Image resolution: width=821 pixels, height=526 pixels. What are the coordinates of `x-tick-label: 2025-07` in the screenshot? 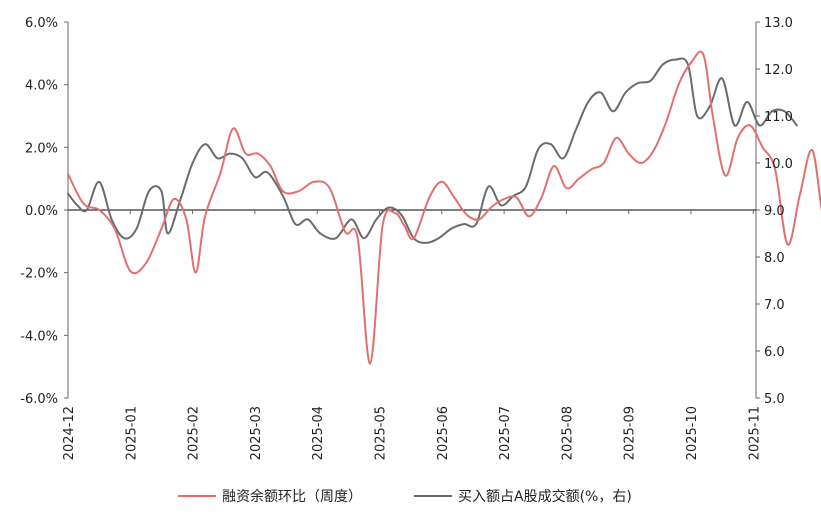 It's located at (505, 433).